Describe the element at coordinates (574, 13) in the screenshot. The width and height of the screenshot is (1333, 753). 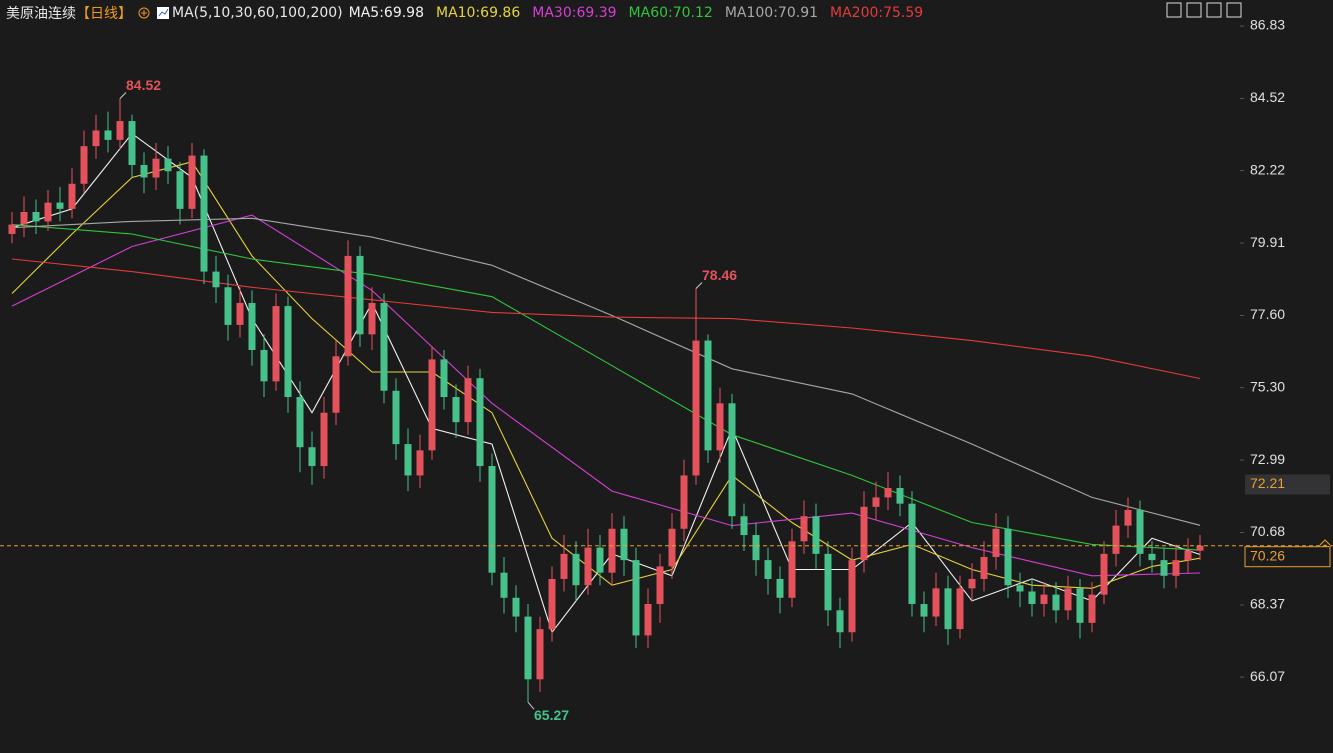
I see `legend-entry: MA30:69.39` at that location.